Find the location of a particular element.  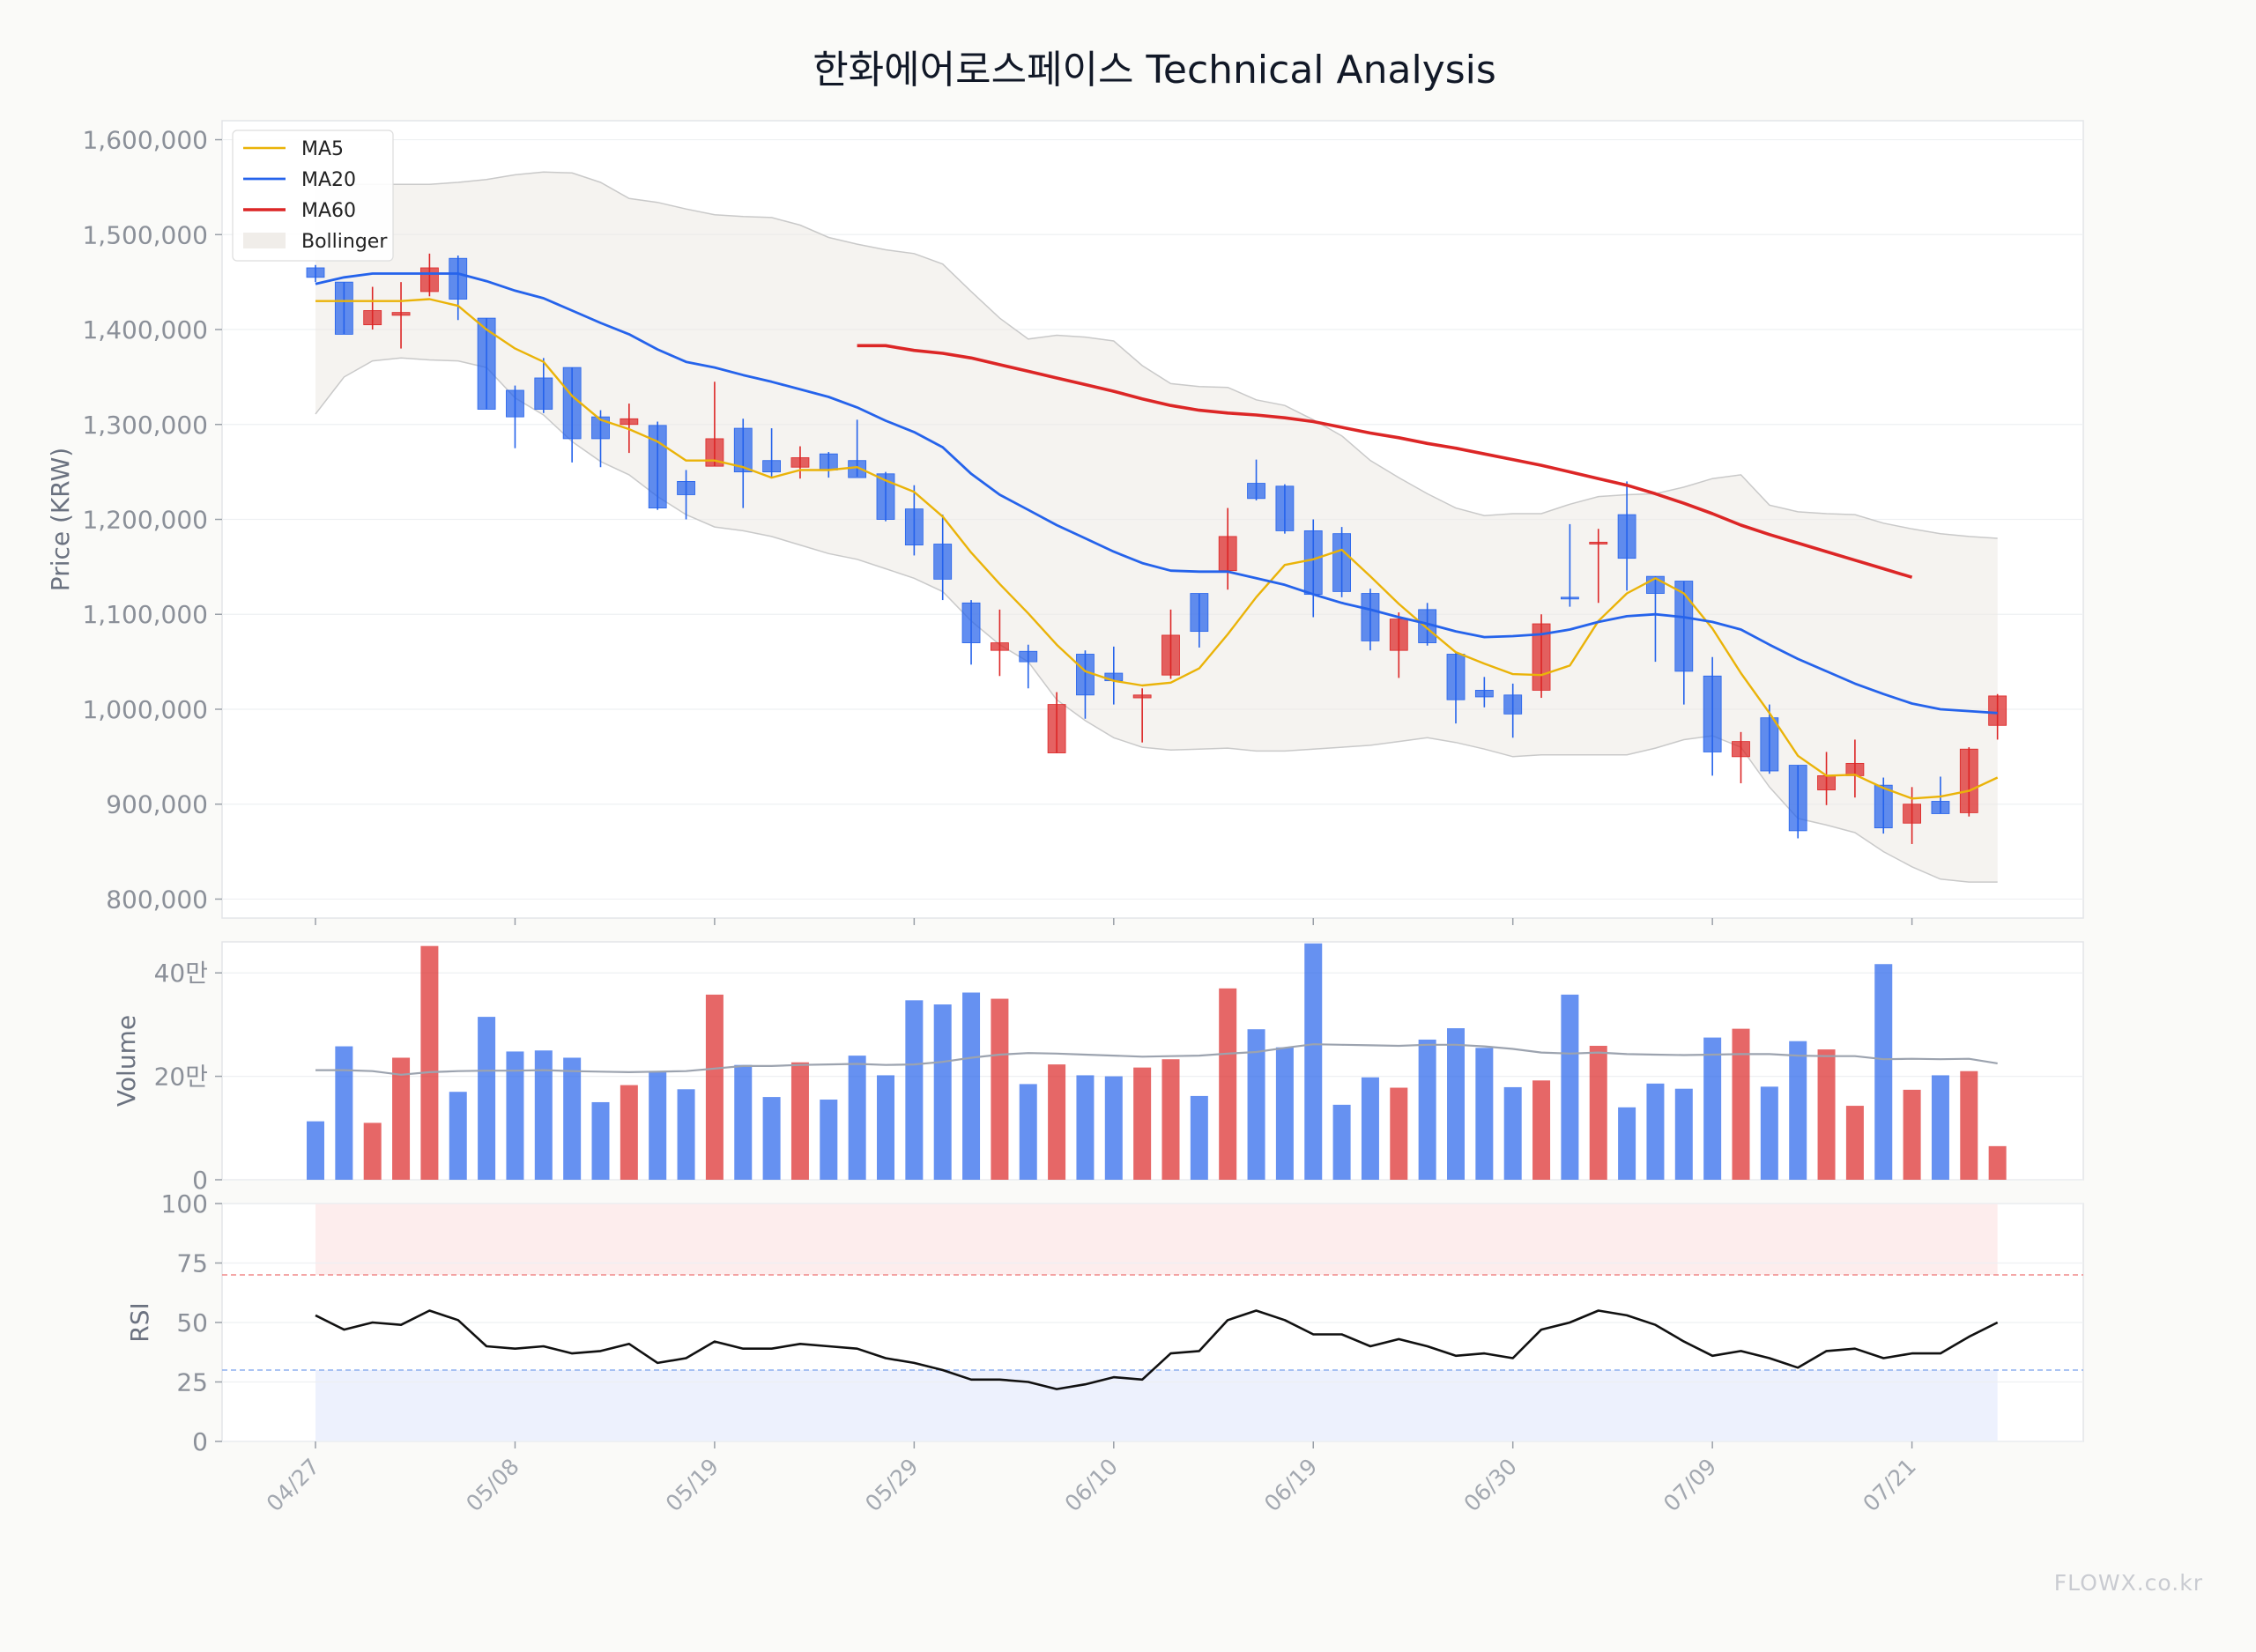

volume-ytick-label: 40만 is located at coordinates (181, 973).